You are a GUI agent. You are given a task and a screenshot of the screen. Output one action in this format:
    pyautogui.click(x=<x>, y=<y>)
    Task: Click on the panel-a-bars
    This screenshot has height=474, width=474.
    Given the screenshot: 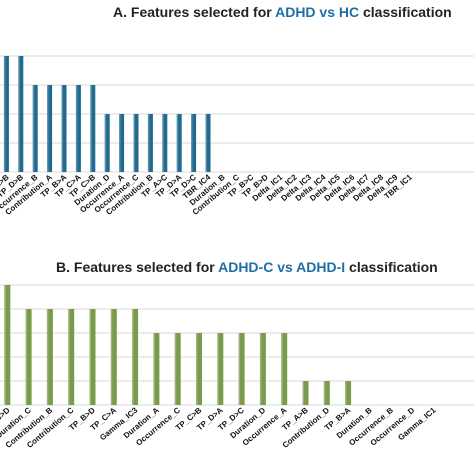 What is the action you would take?
    pyautogui.click(x=107, y=114)
    